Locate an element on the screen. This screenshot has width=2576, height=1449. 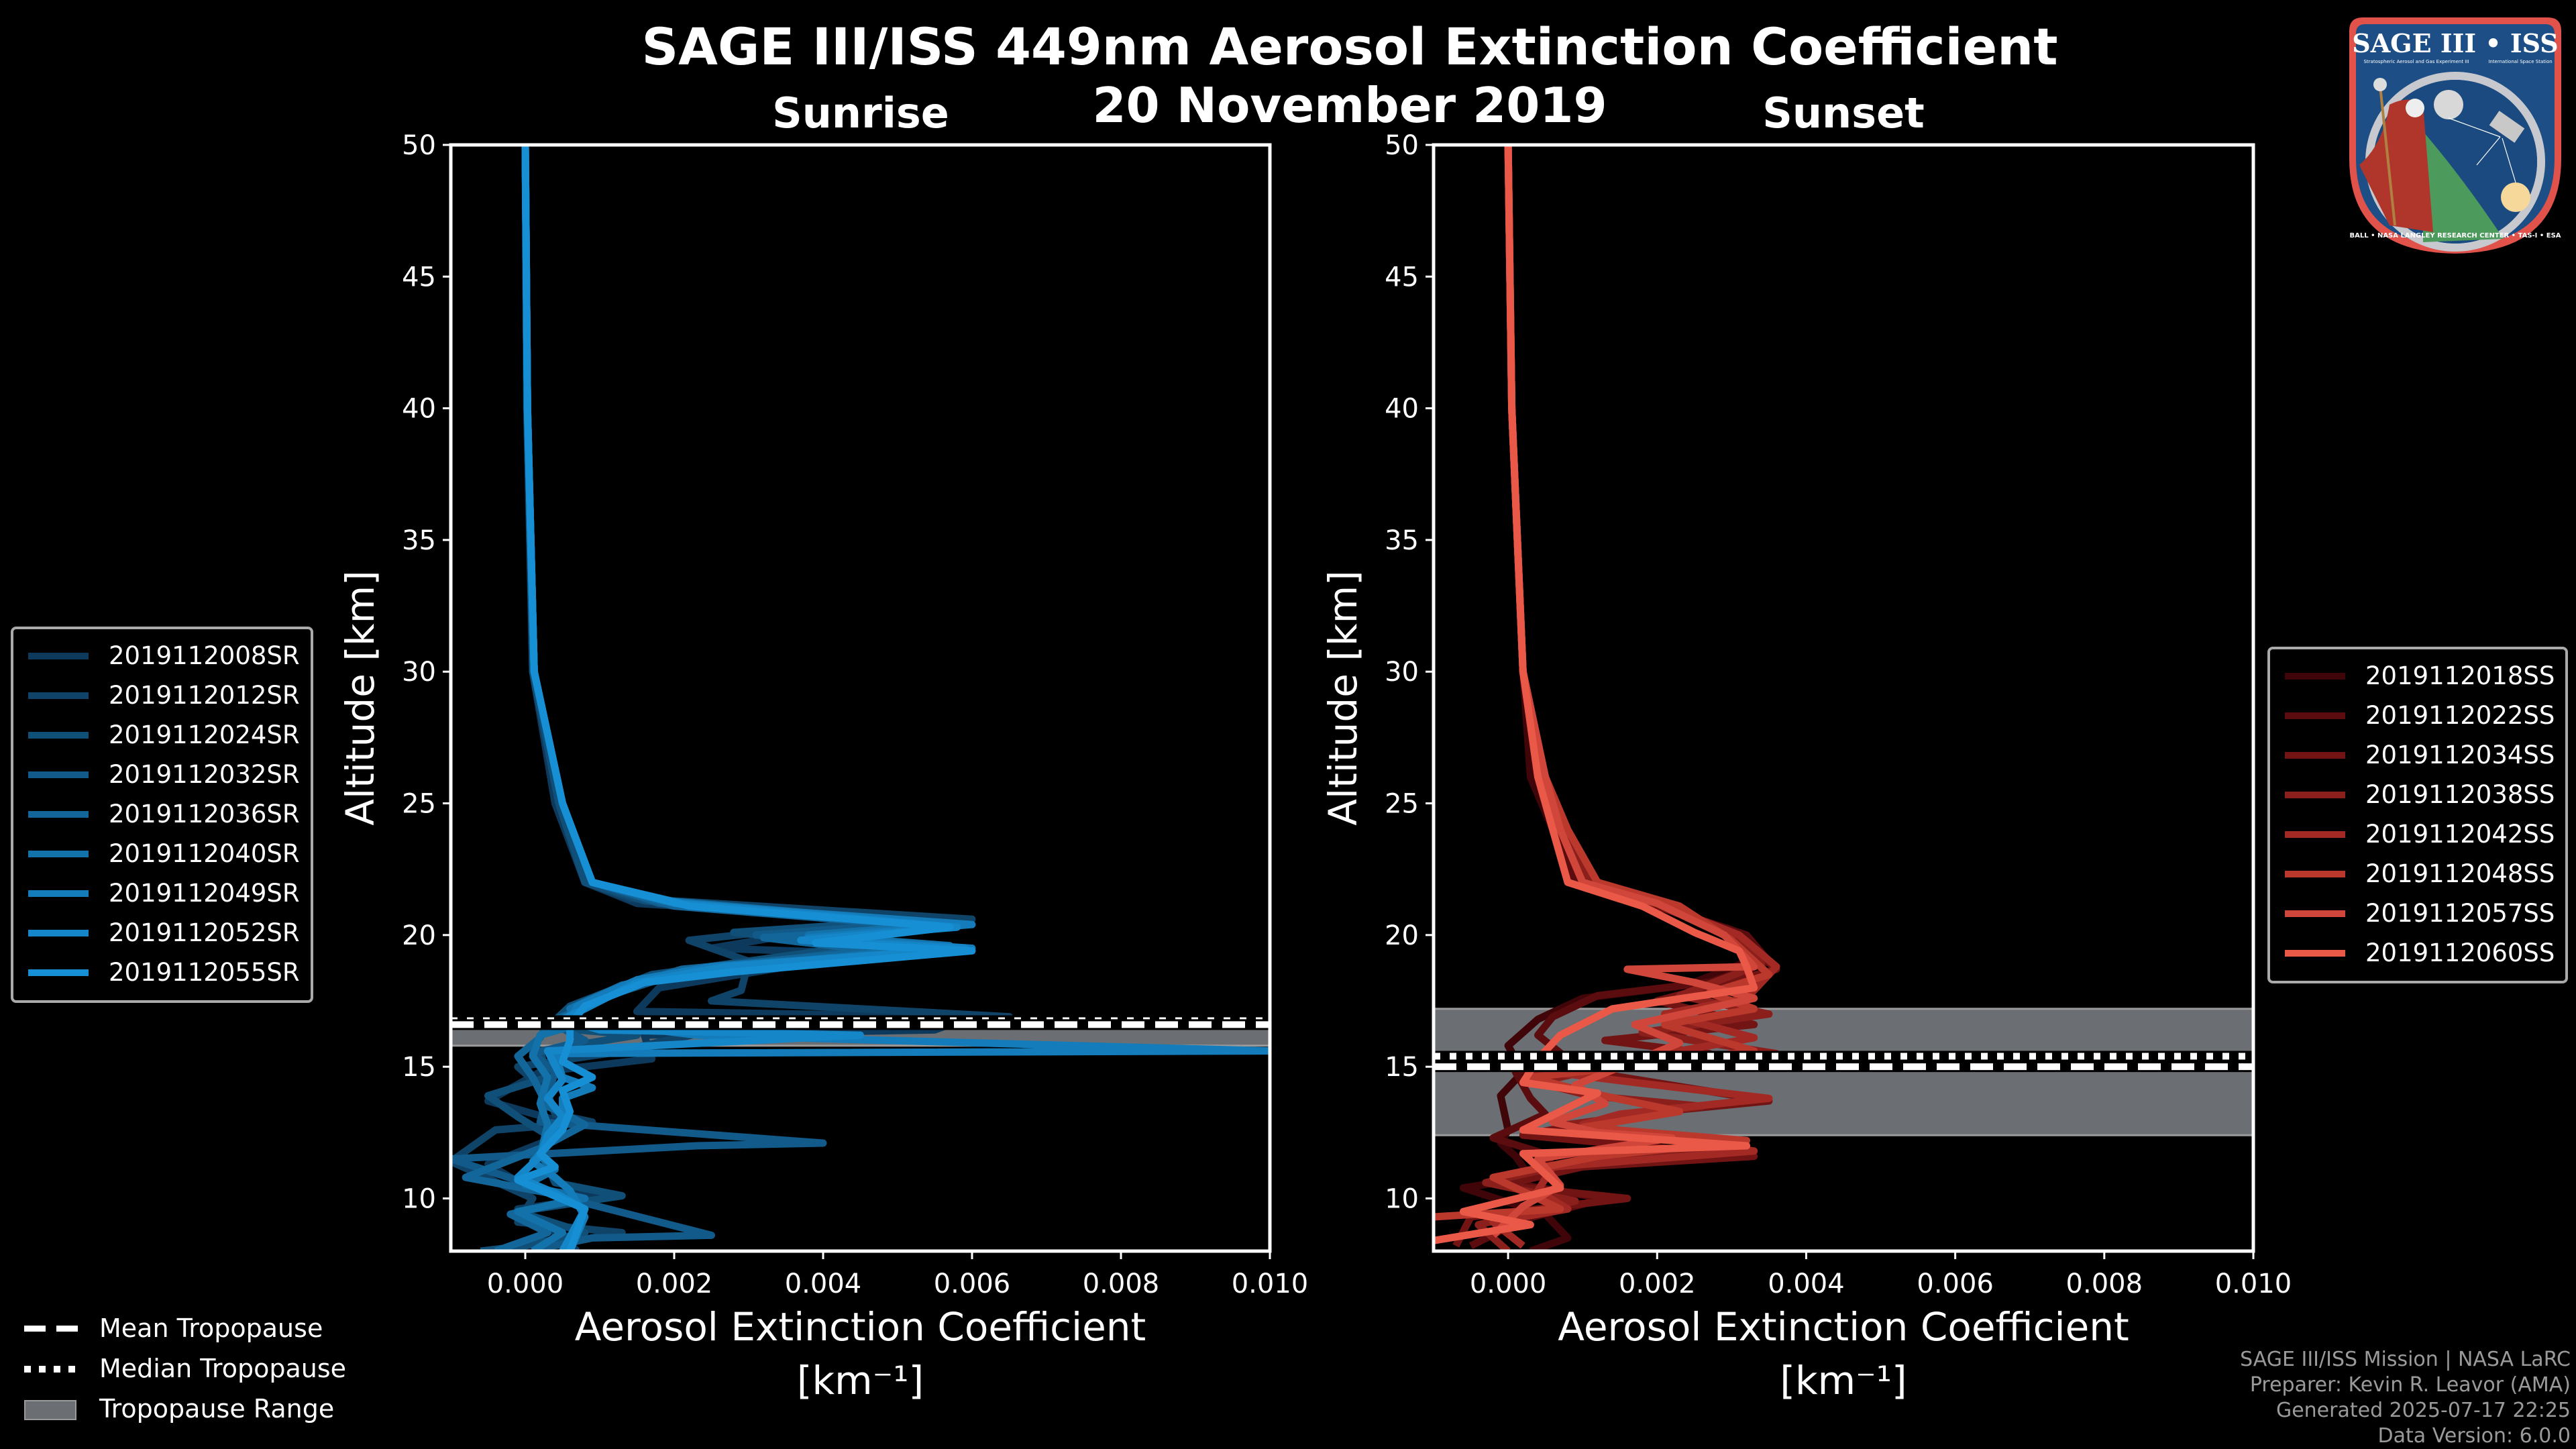
moon-icon is located at coordinates (2448, 104).